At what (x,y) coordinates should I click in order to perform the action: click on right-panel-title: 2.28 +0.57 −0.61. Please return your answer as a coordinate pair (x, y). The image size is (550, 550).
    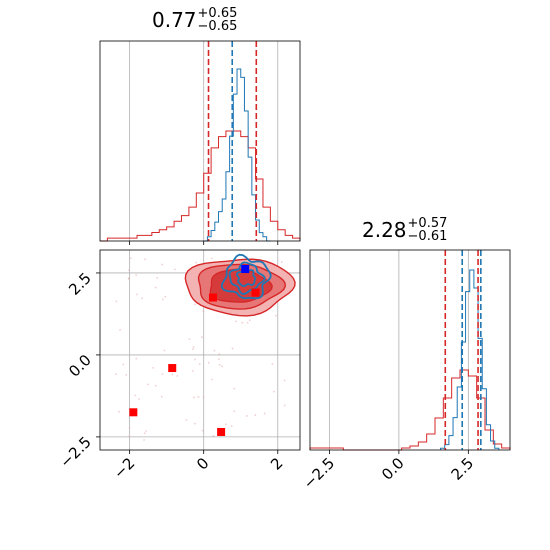
    Looking at the image, I should click on (405, 230).